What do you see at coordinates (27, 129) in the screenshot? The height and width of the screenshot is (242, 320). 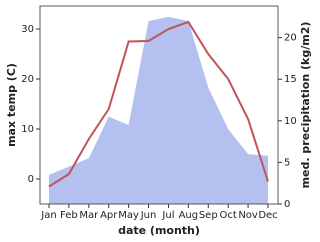 I see `y-tick-label: 10` at bounding box center [27, 129].